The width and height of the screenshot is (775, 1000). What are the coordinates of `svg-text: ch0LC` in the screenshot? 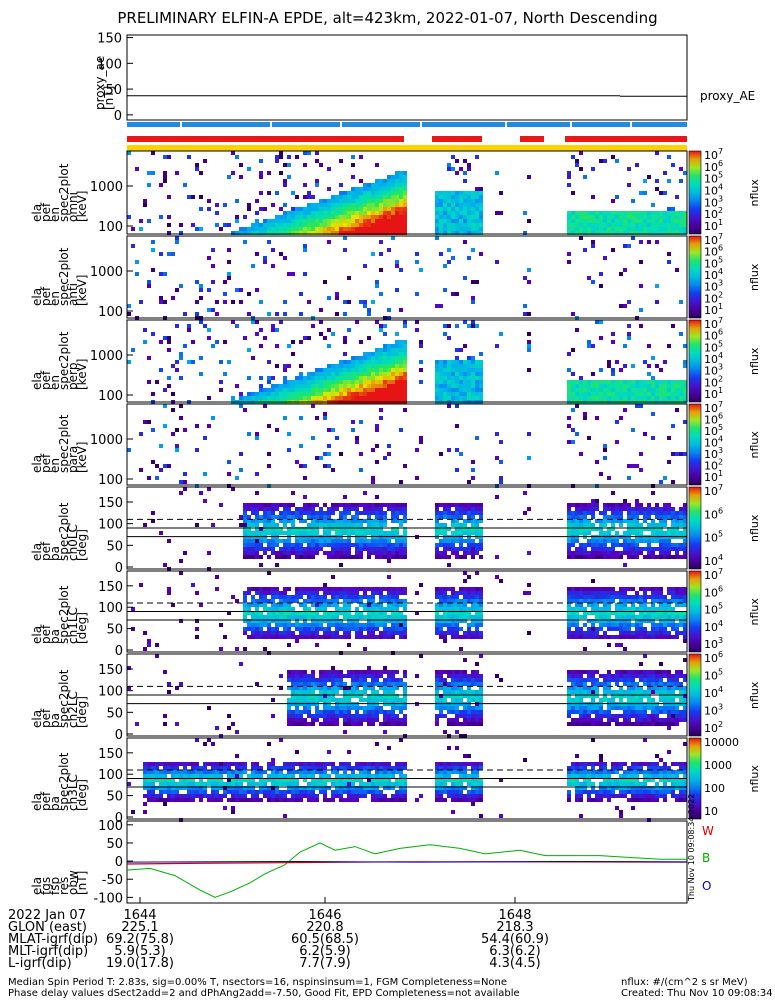 It's located at (73, 542).